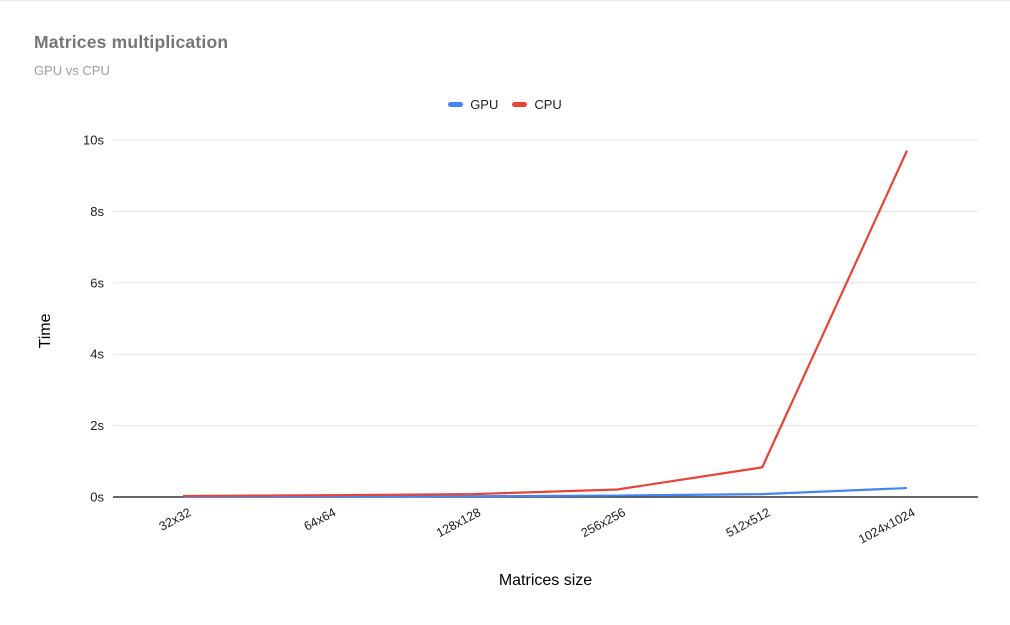 This screenshot has width=1010, height=625. What do you see at coordinates (97, 497) in the screenshot?
I see `y-tick-label: 0s` at bounding box center [97, 497].